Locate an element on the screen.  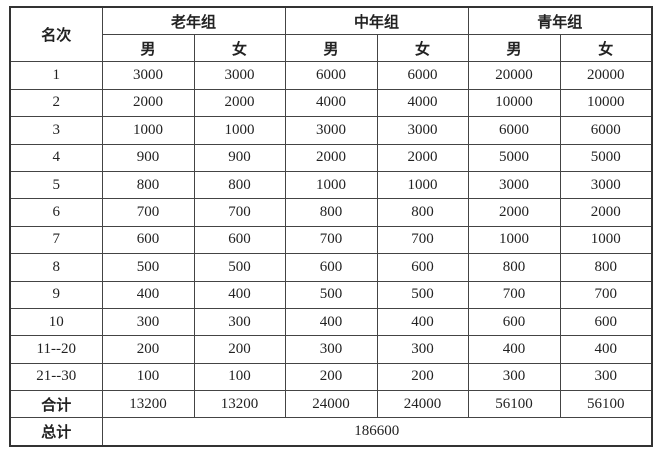
table-row: 5 800 800 1000 1000 3000 3000 is located at coordinates (331, 185).